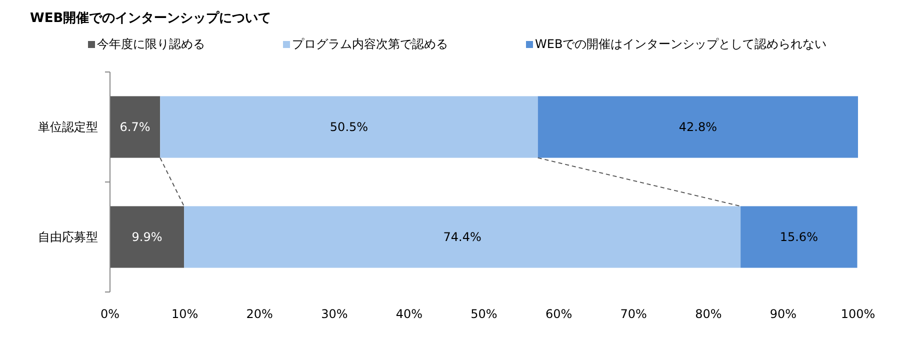 Image resolution: width=910 pixels, height=345 pixels. I want to click on chart-title: WEB開催でのインターンシップについて, so click(151, 18).